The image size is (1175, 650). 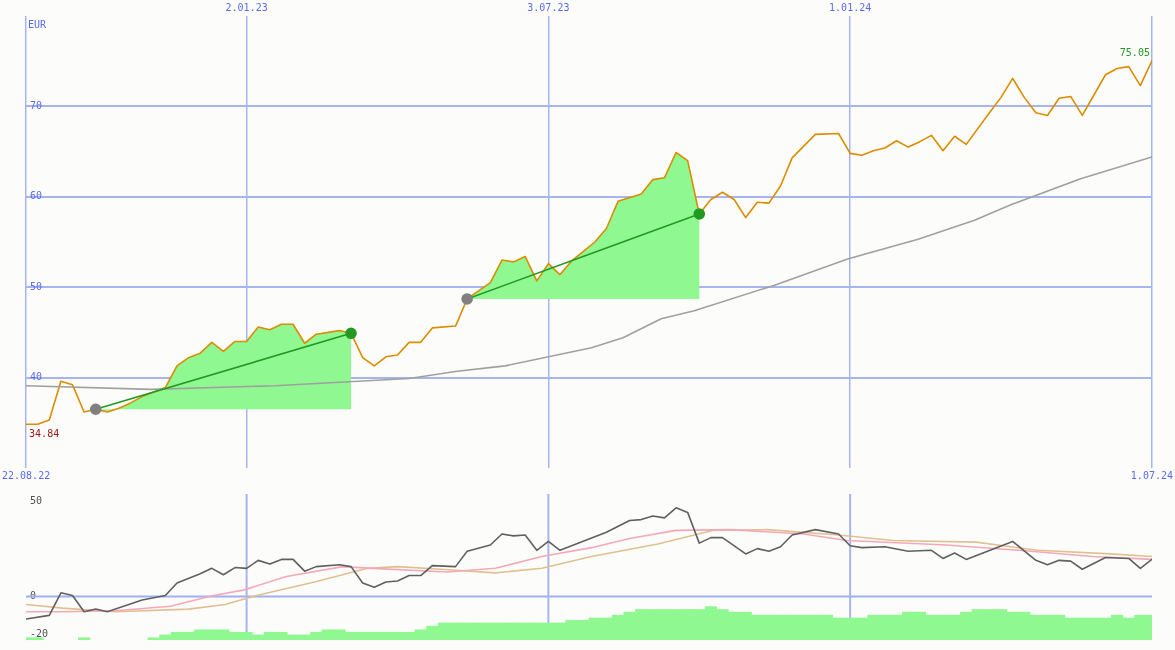 I want to click on x-tick-label: 1.07.24, so click(x=1152, y=475).